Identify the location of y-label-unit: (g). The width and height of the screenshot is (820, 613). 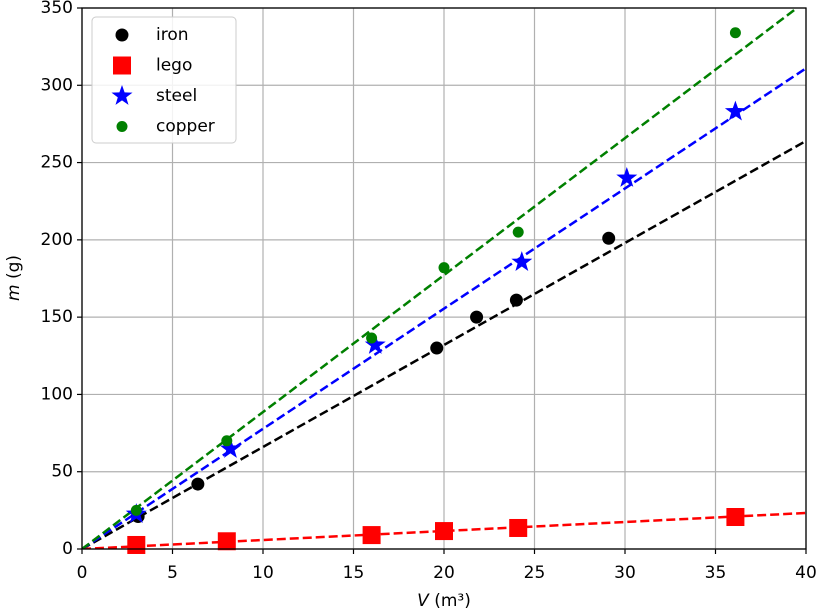
(14, 267).